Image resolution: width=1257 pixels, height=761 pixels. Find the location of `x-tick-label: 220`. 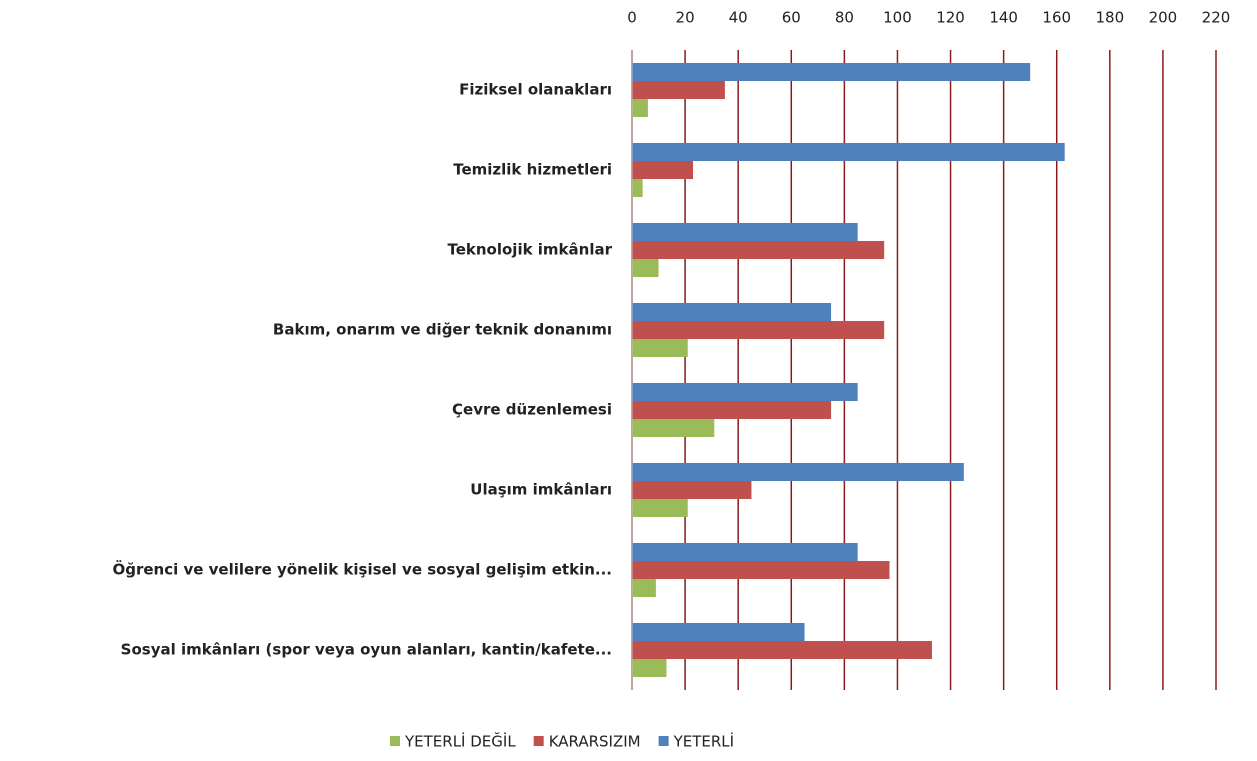

x-tick-label: 220 is located at coordinates (1216, 18).